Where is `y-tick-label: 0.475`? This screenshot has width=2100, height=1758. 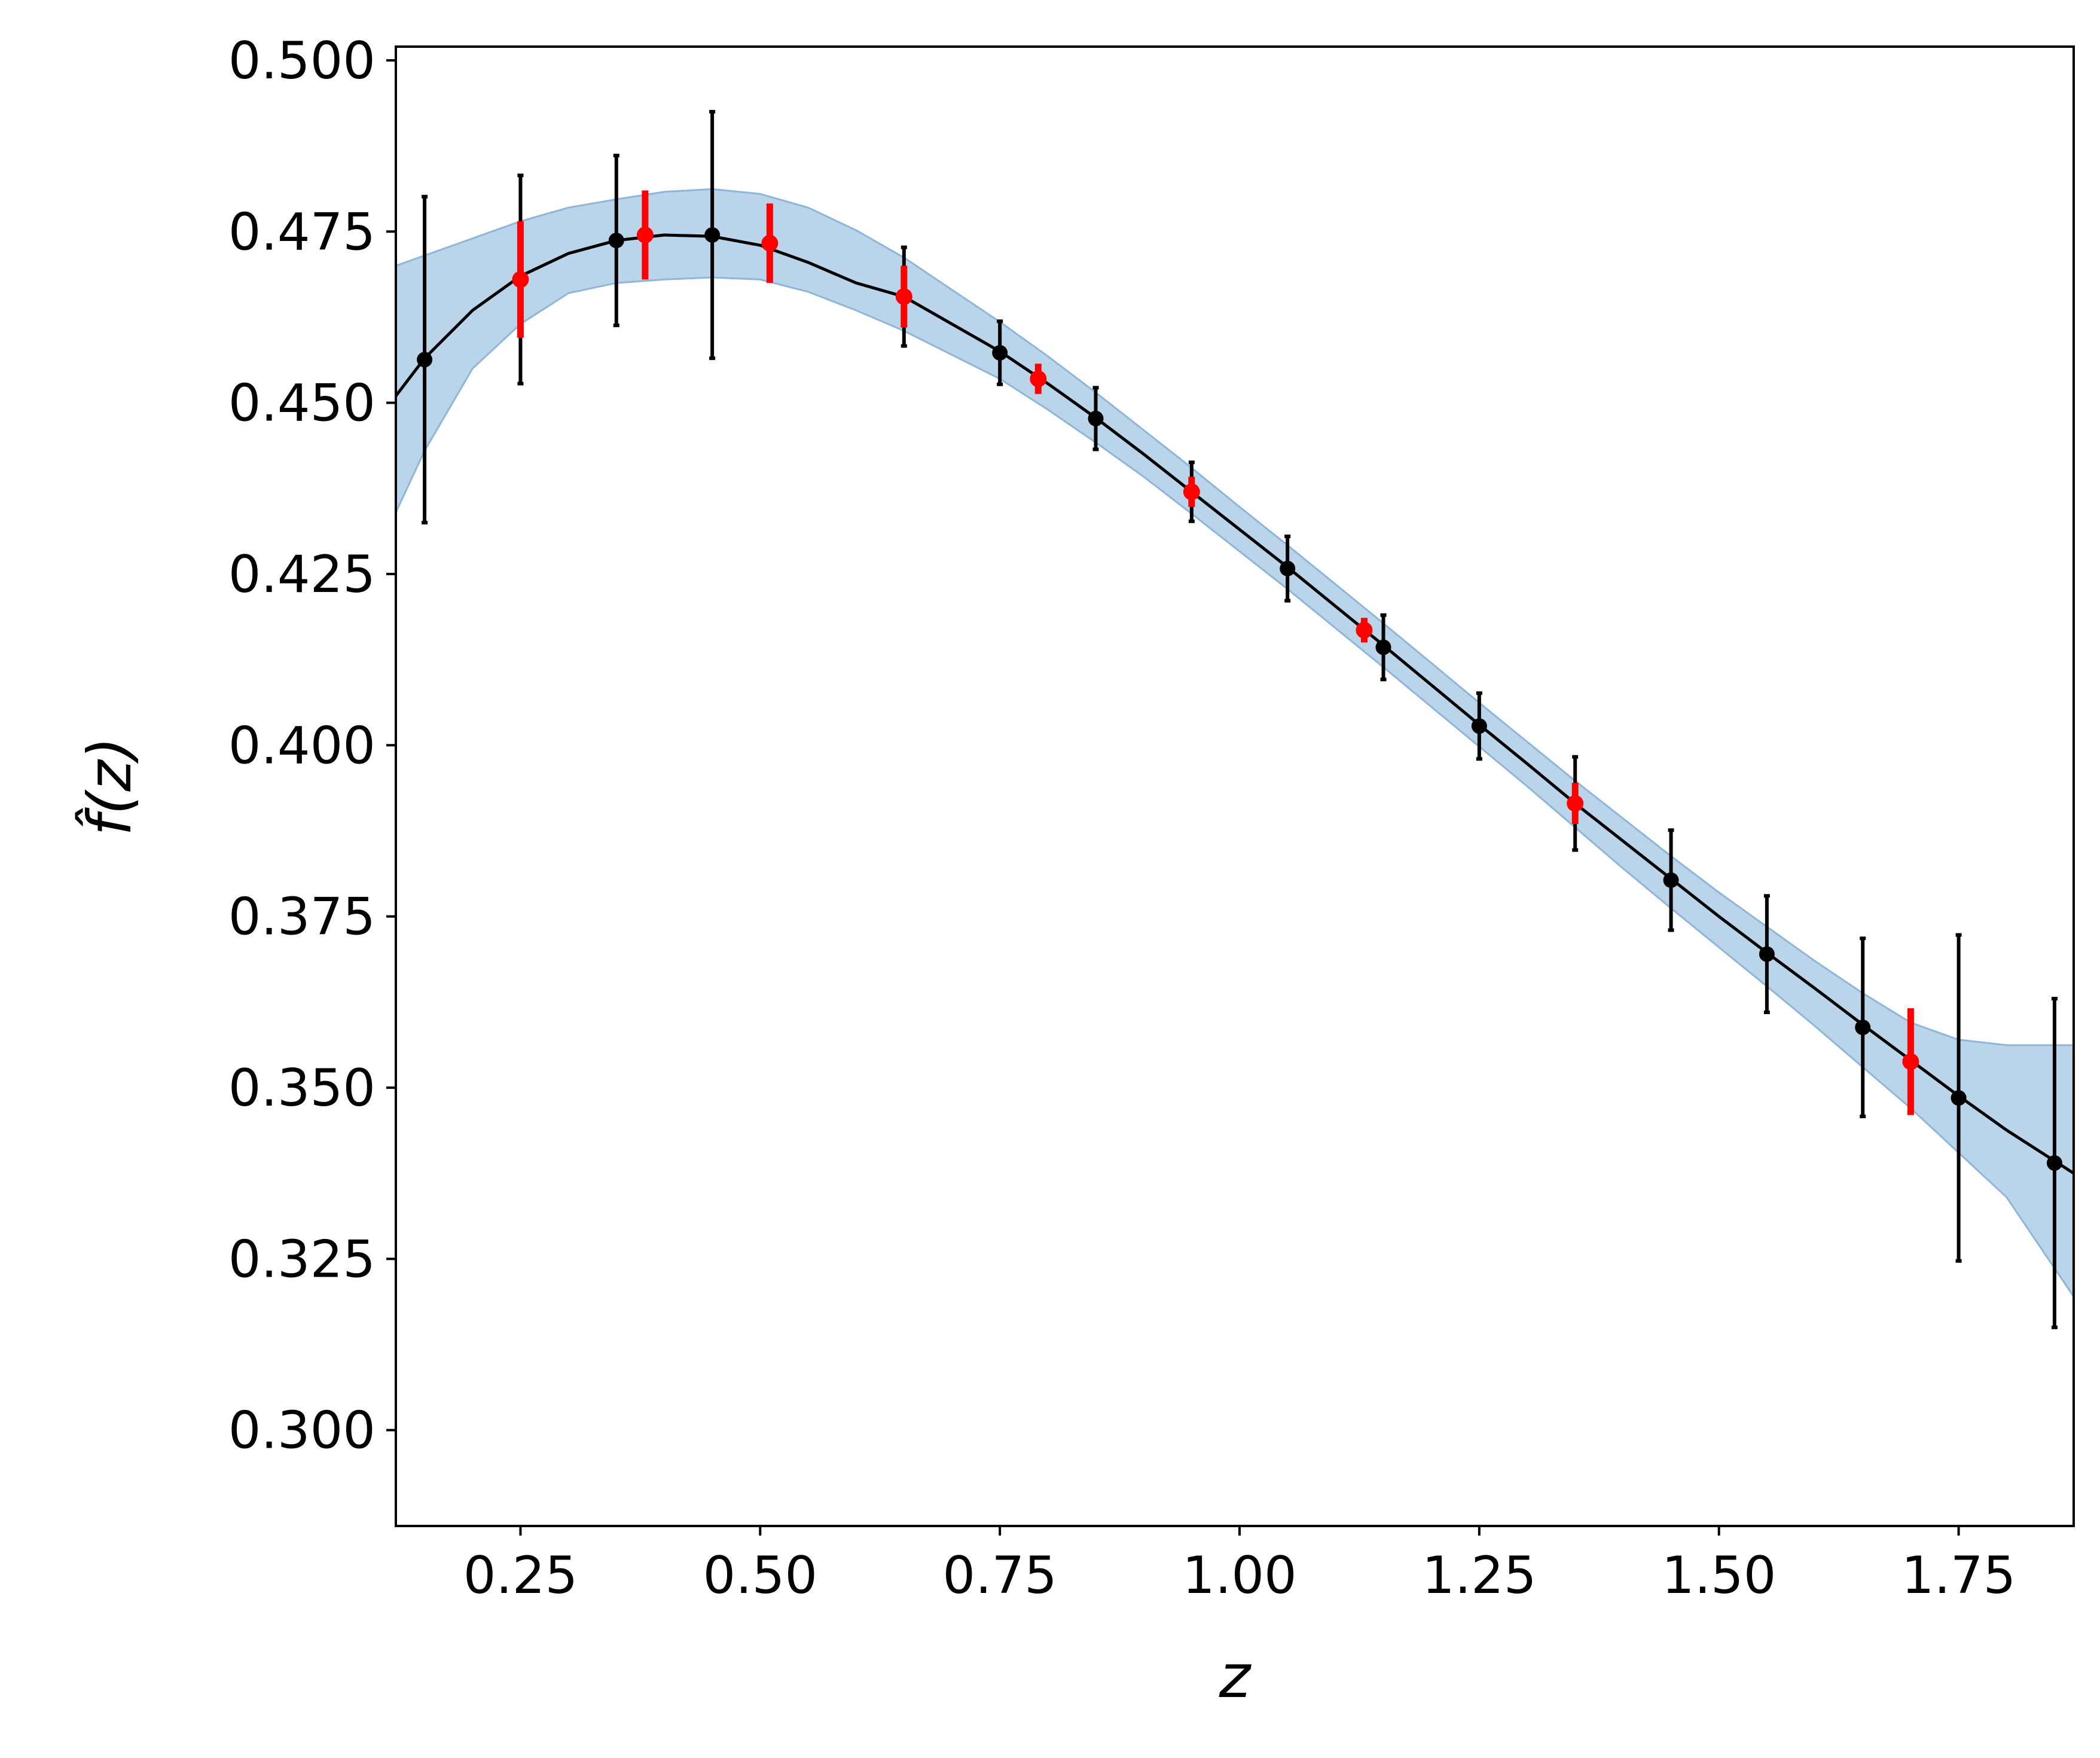 y-tick-label: 0.475 is located at coordinates (302, 232).